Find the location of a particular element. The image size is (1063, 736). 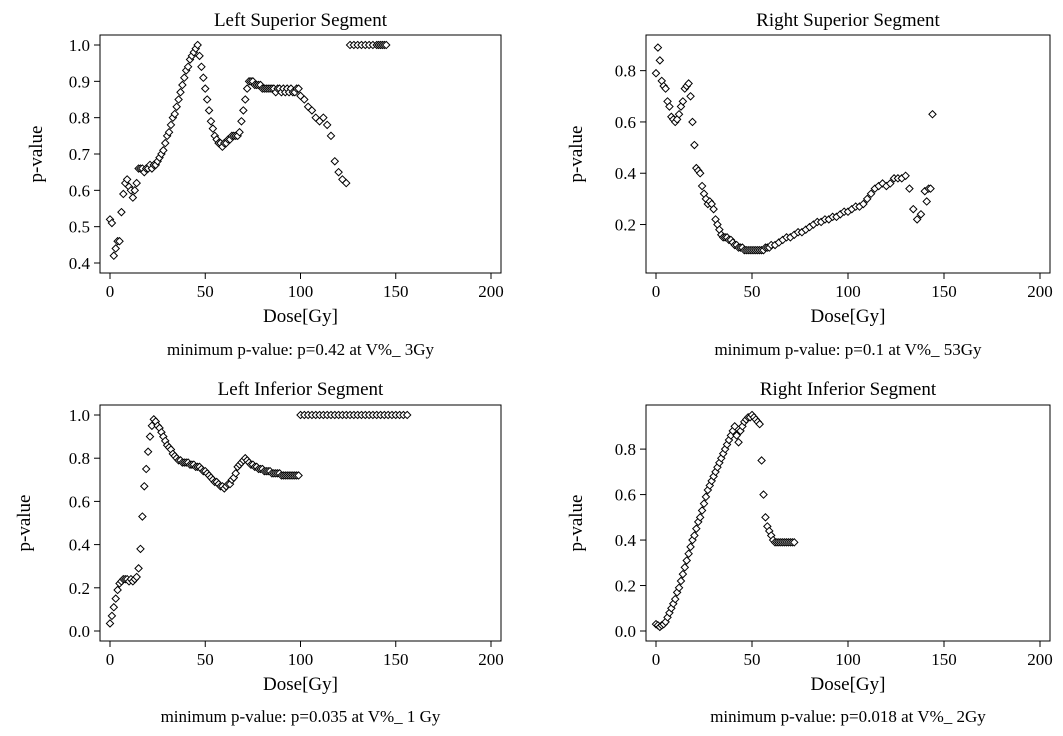

x-axis-label: Dose[Gy] is located at coordinates (300, 316).